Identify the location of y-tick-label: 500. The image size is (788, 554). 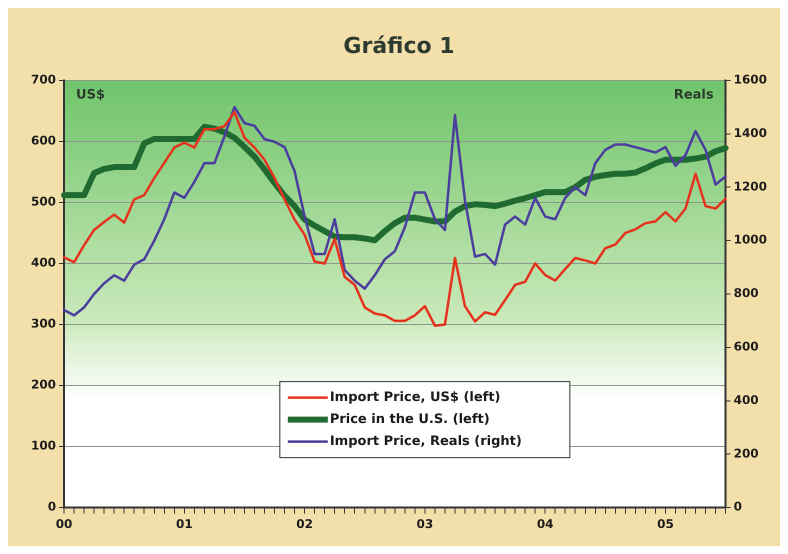
(43, 201).